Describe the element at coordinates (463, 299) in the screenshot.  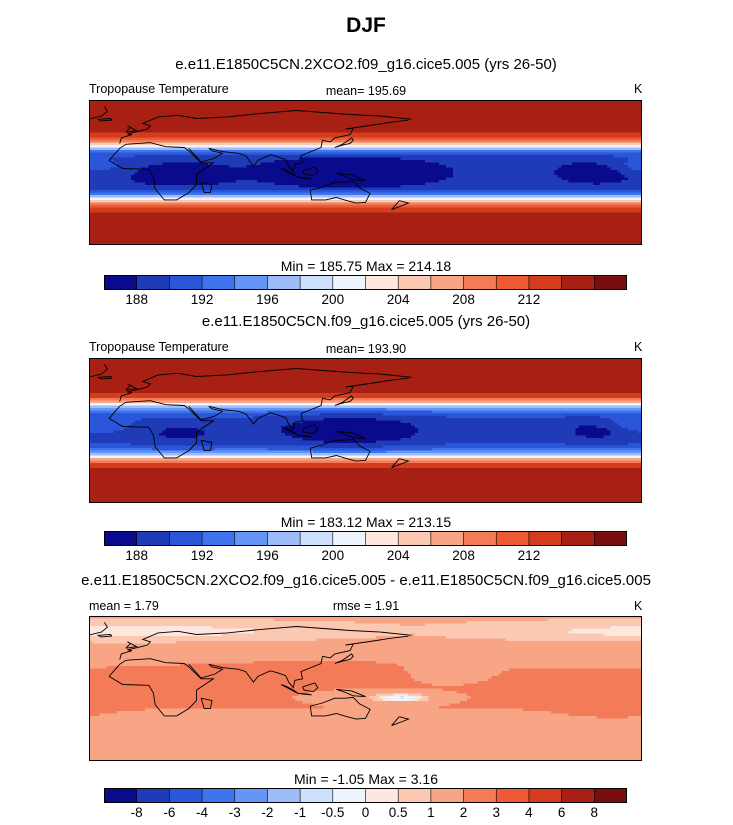
I see `panel1-colorbar-tick-label: 208` at that location.